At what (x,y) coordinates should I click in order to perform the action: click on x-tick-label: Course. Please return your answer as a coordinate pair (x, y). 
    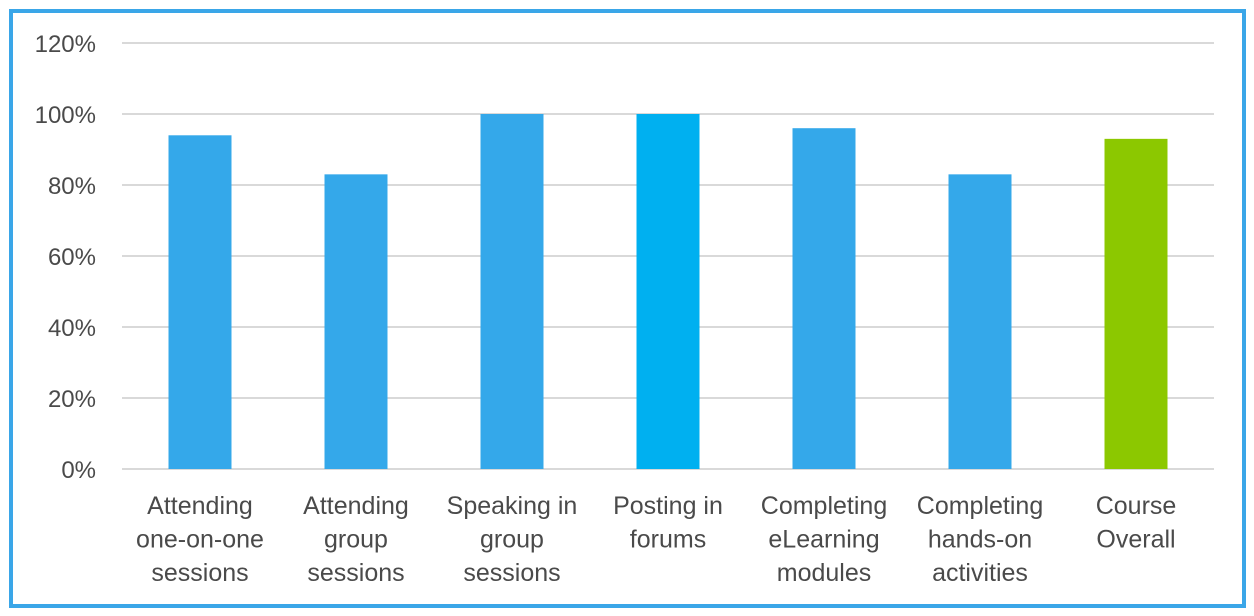
    Looking at the image, I should click on (1136, 506).